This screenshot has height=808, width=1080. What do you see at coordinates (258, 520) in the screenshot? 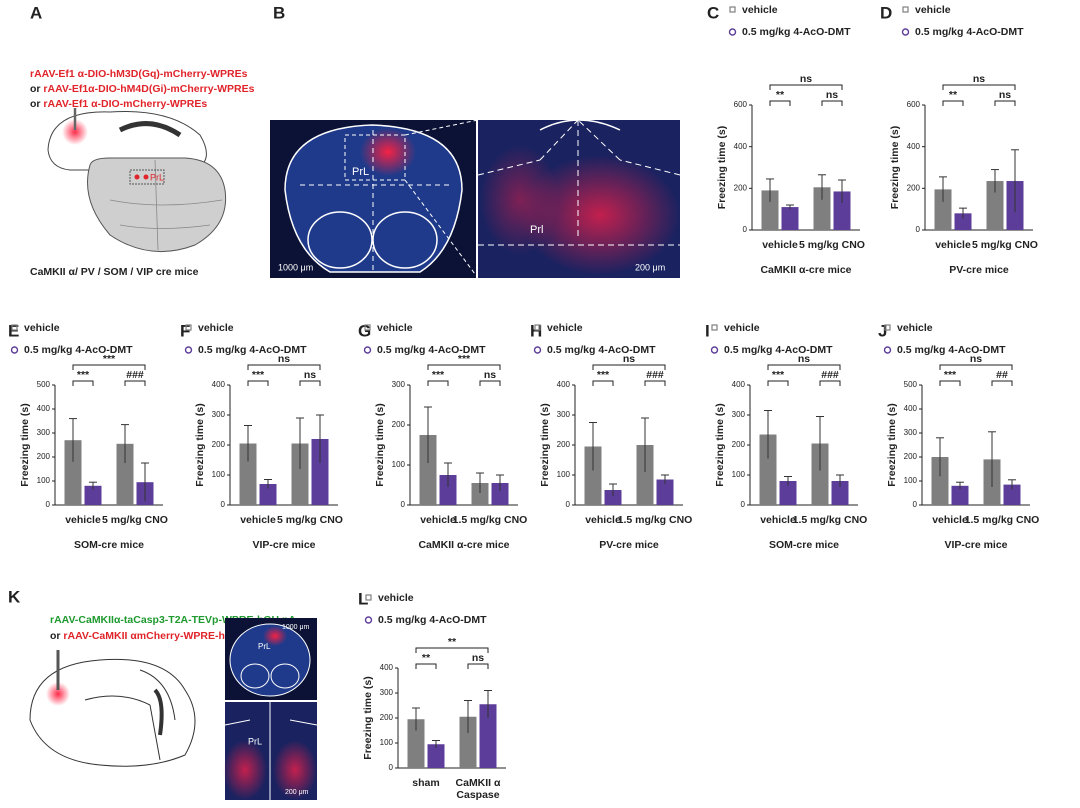
I see `x-tick-label: vehicle` at bounding box center [258, 520].